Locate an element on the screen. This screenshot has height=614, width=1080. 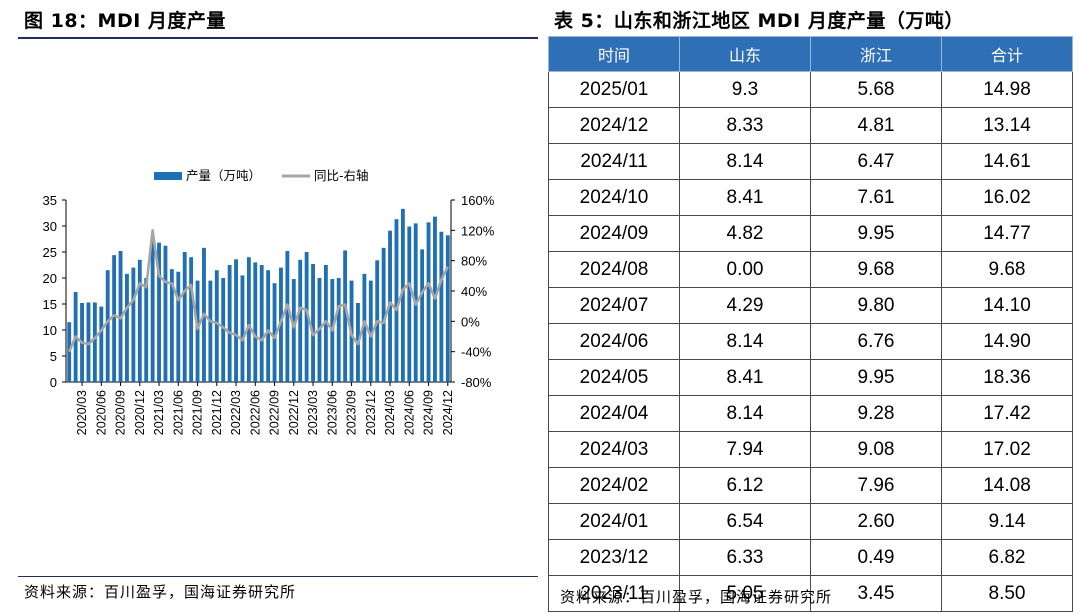
table-row: 2024/06 8.14 6.76 14.90 is located at coordinates (810, 341).